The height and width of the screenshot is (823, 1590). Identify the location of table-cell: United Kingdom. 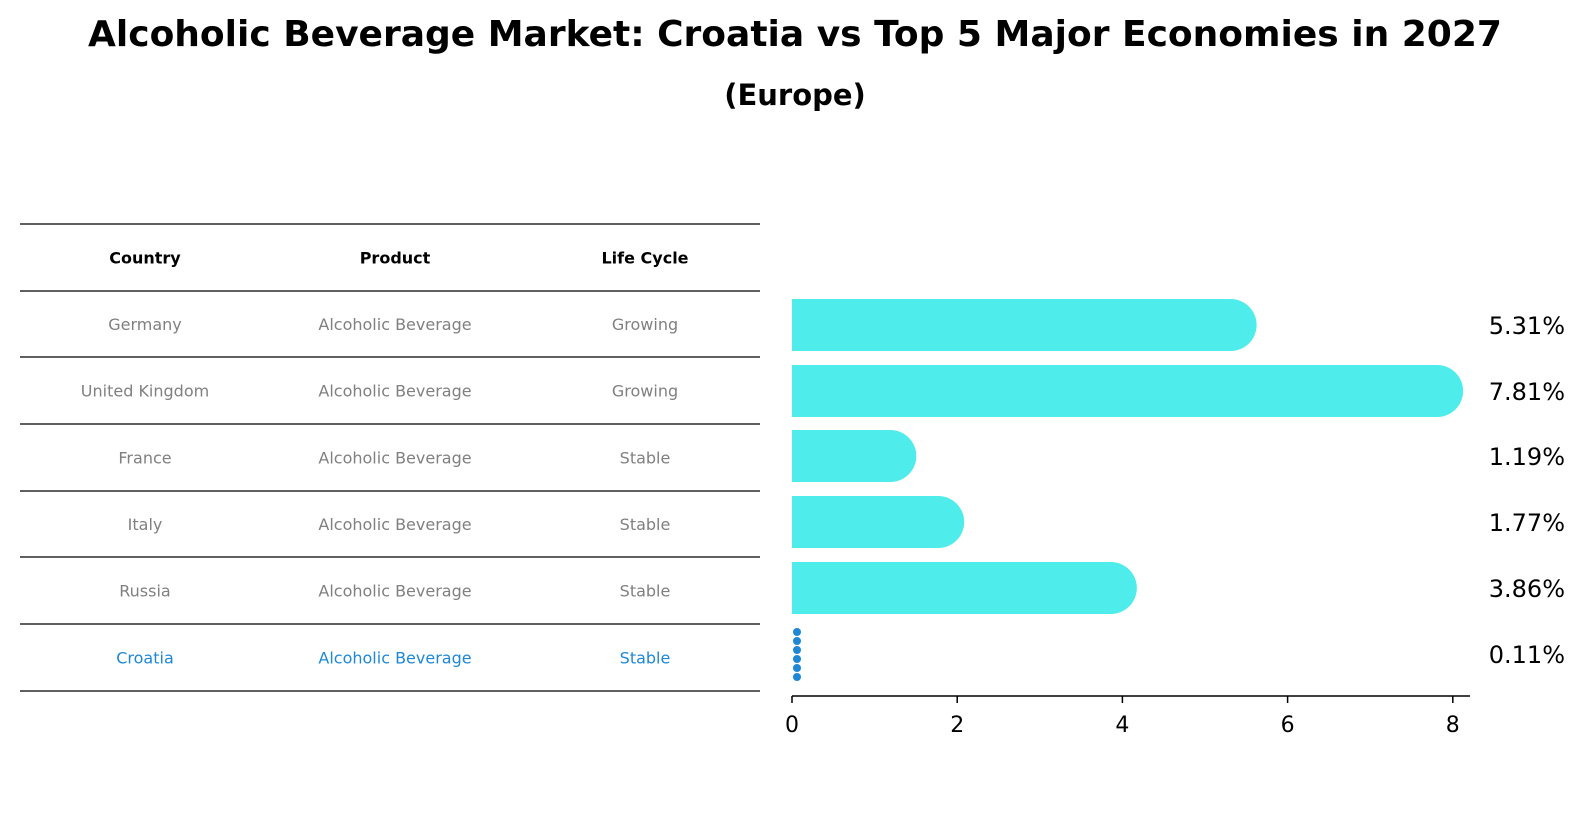
(145, 391).